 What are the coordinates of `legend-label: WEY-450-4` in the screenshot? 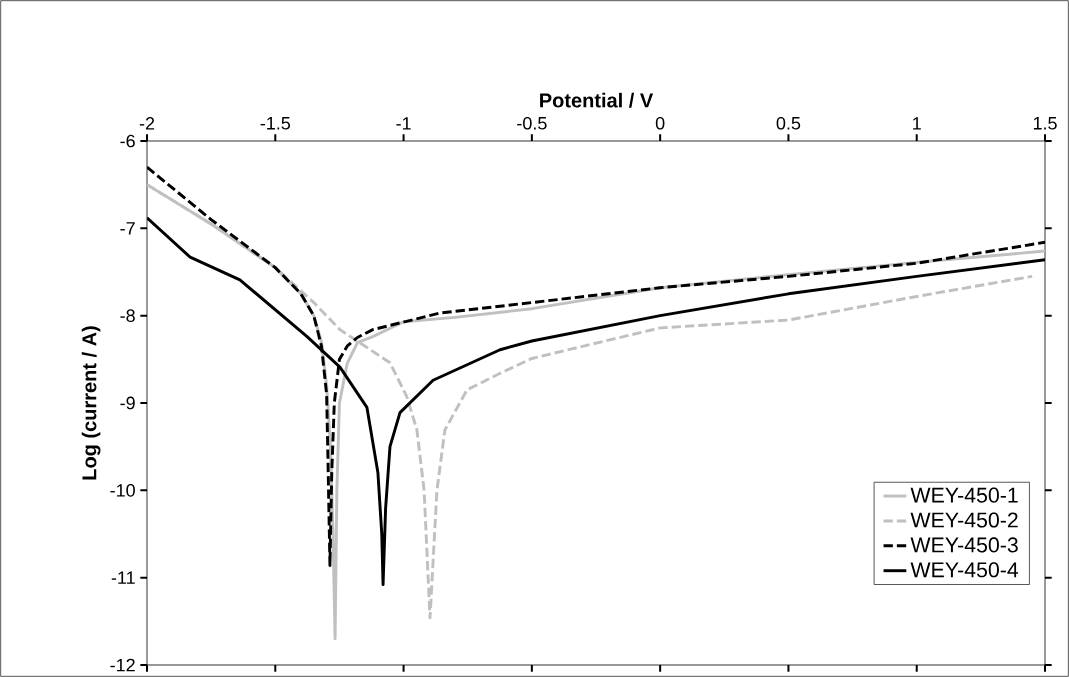 It's located at (964, 570).